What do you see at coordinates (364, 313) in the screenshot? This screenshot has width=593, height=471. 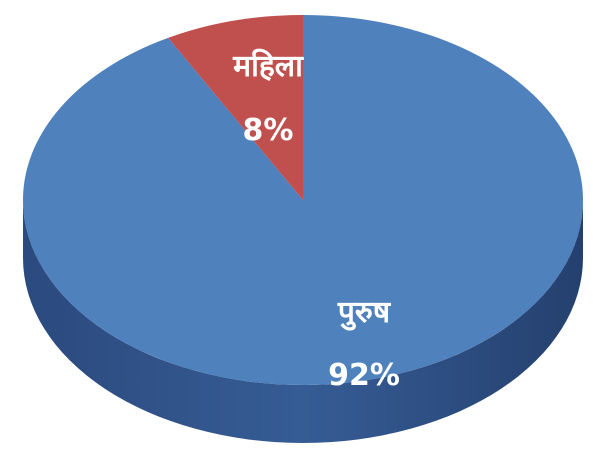 I see `slice-label-male: पुरुष` at bounding box center [364, 313].